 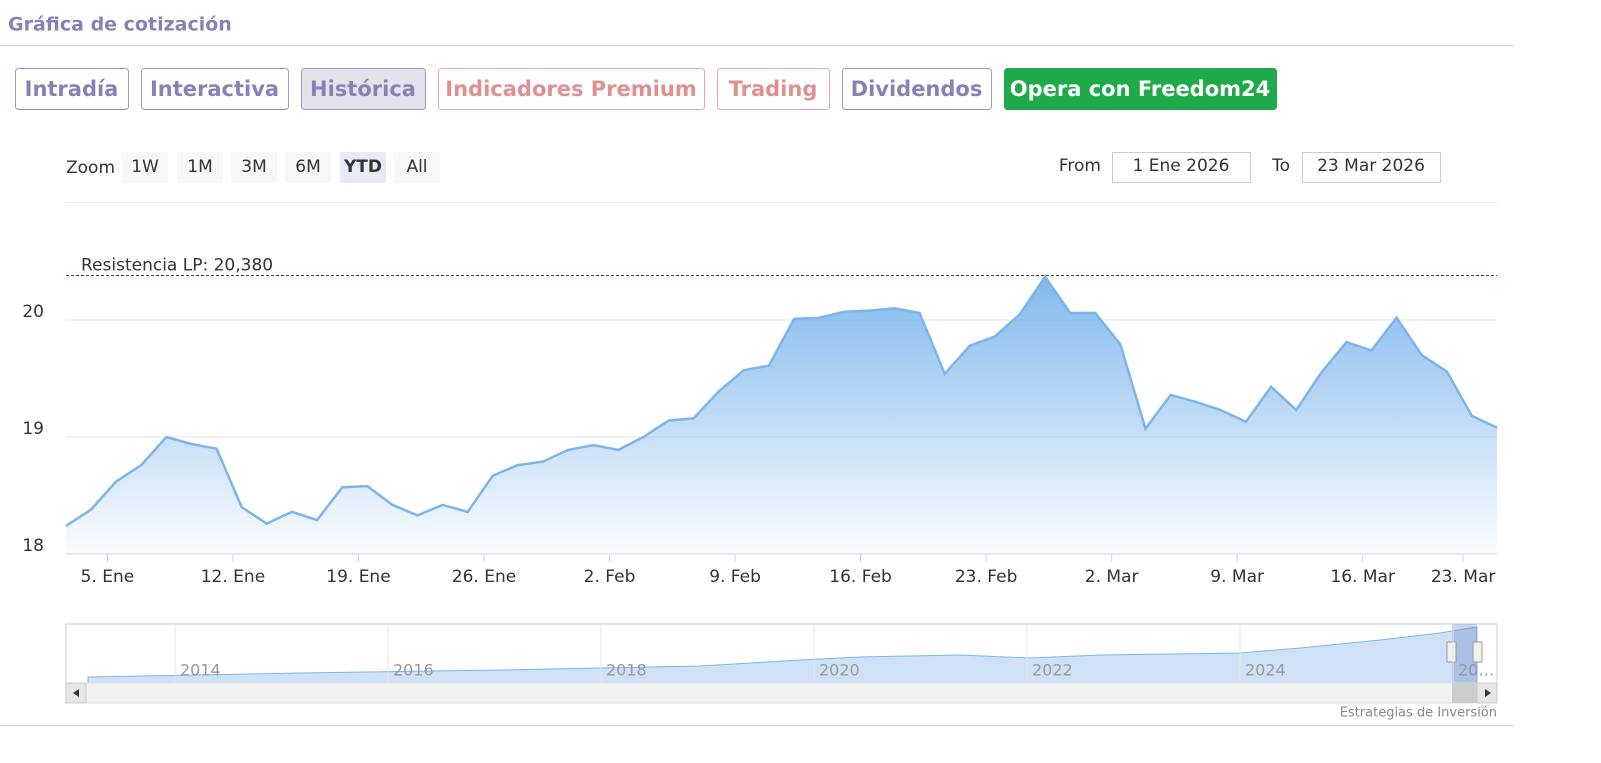 I want to click on x-tick-label: 2. Feb, so click(x=610, y=577).